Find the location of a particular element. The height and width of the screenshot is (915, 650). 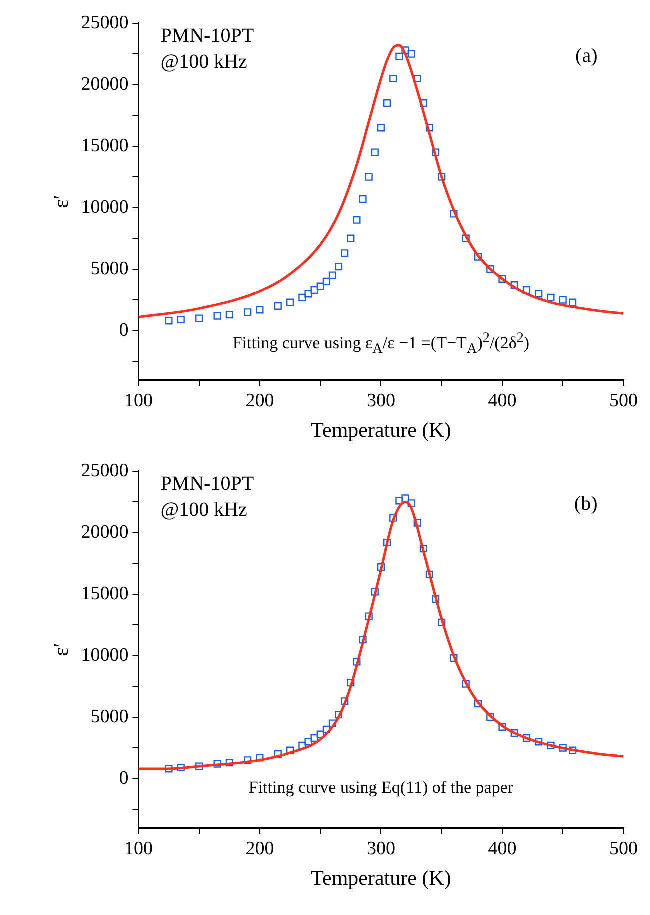

y-axis-title: ε′ is located at coordinates (61, 201).